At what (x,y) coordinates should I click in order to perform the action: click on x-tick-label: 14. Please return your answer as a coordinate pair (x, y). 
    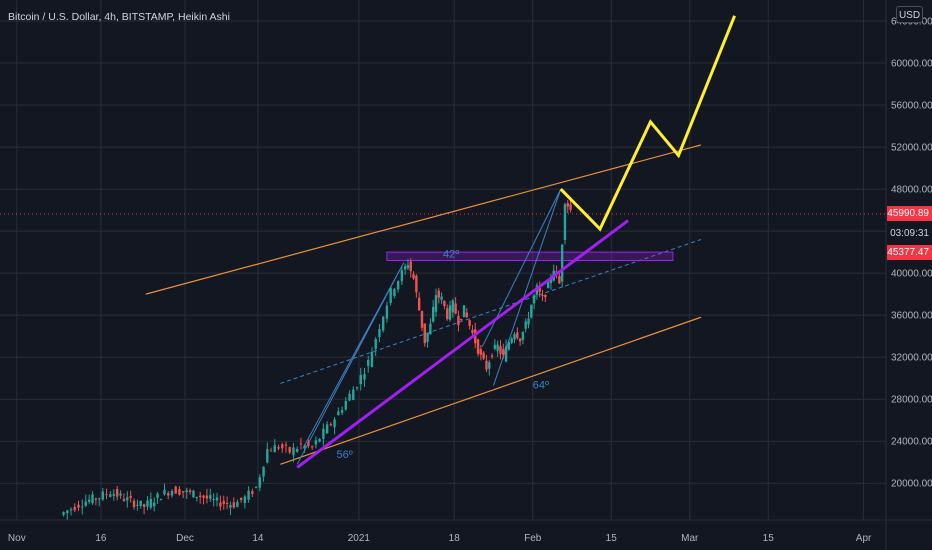
    Looking at the image, I should click on (258, 538).